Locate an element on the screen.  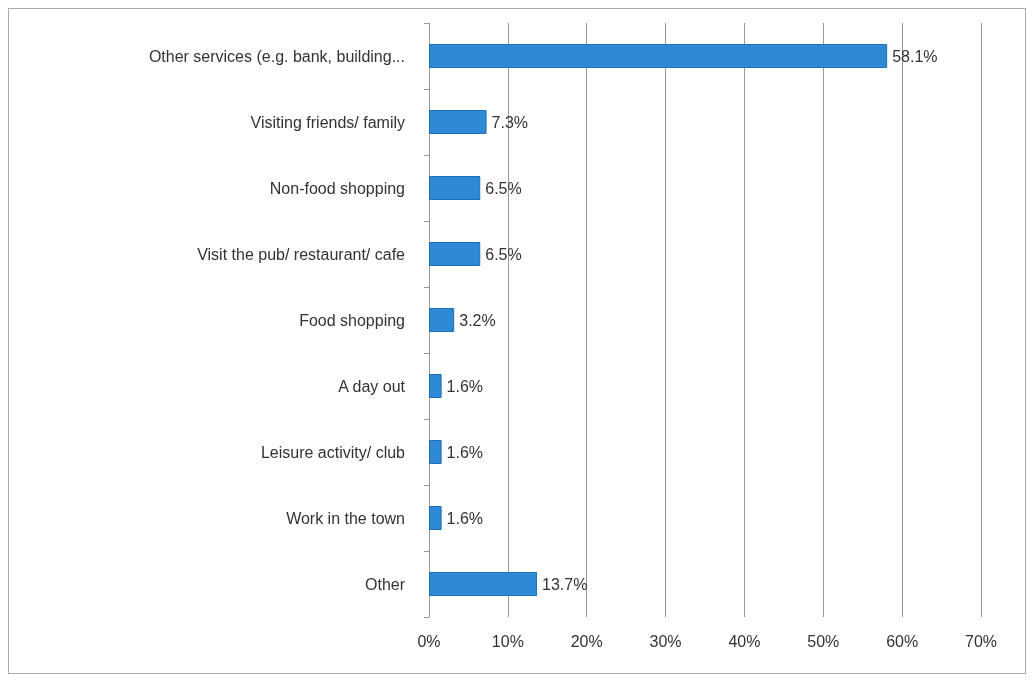
x-tick-label: 50% is located at coordinates (823, 641).